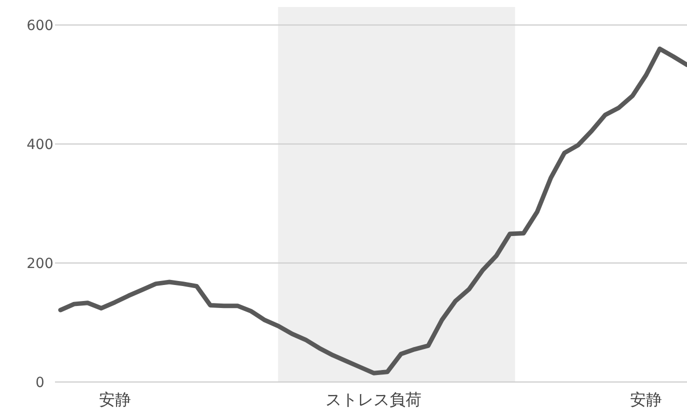 The width and height of the screenshot is (687, 412). I want to click on y-tick-label: 200, so click(40, 264).